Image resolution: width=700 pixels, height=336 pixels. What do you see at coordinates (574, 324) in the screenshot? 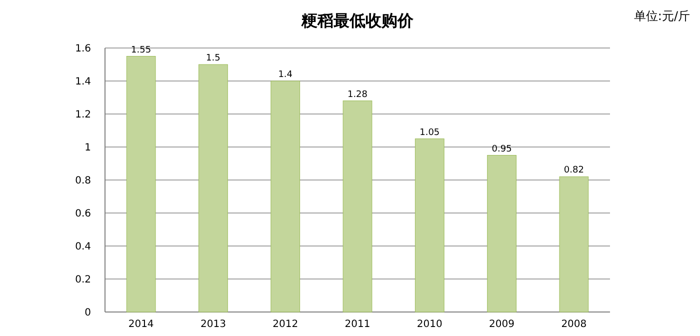
I see `x-tick-label: 2008` at bounding box center [574, 324].